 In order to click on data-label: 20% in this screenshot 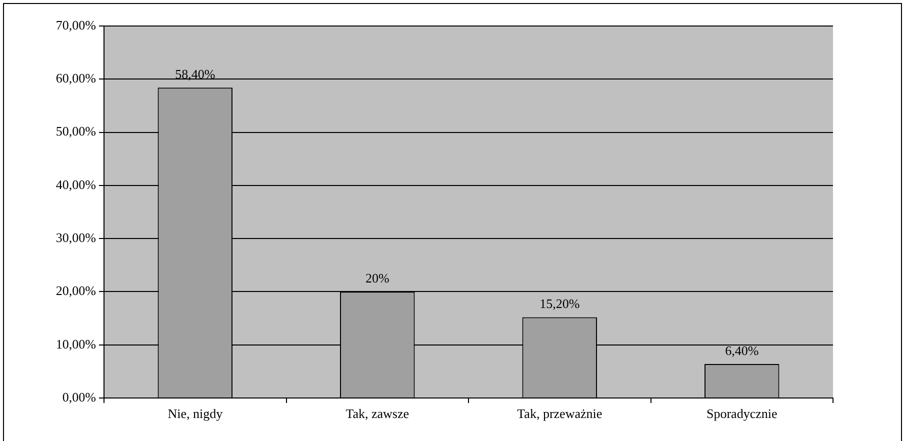, I will do `click(377, 278)`.